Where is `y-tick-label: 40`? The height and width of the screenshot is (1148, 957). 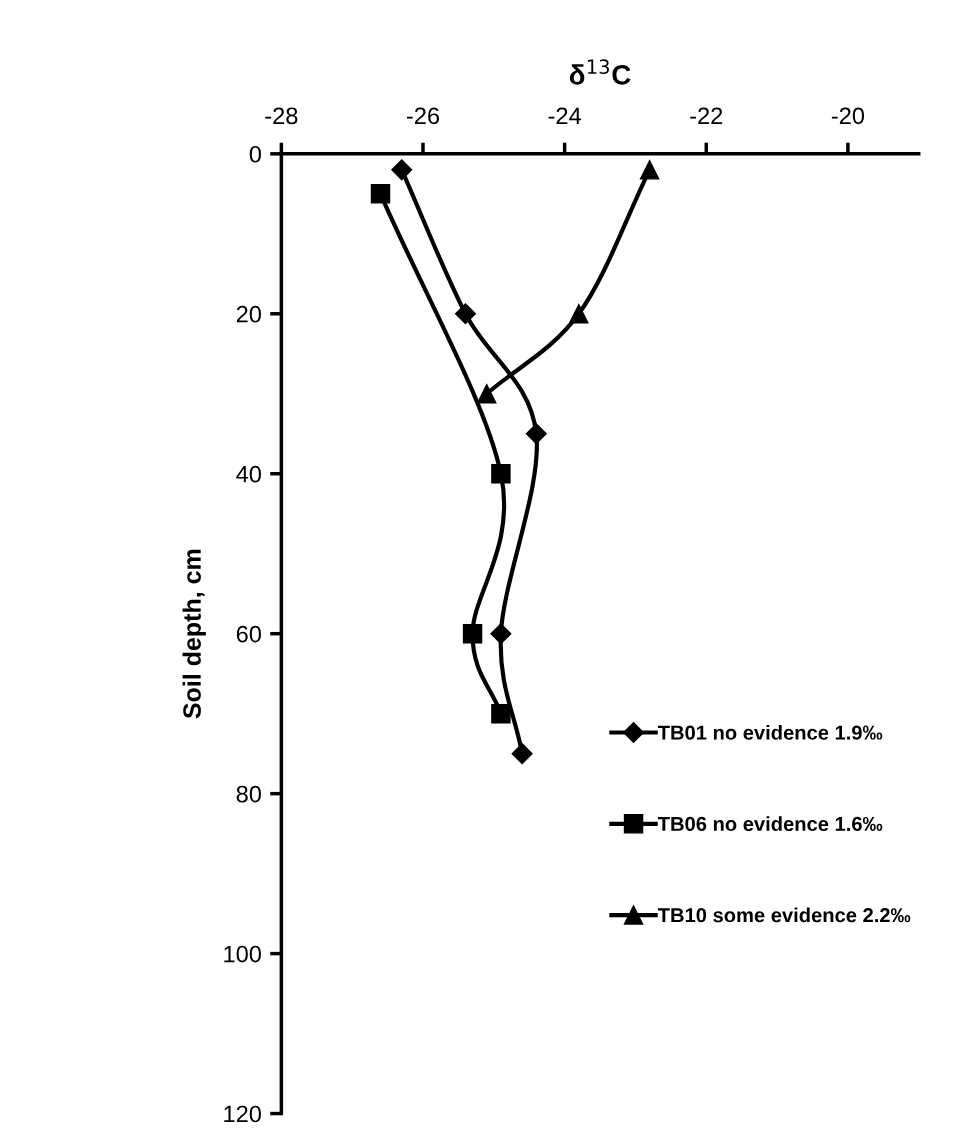 y-tick-label: 40 is located at coordinates (248, 474).